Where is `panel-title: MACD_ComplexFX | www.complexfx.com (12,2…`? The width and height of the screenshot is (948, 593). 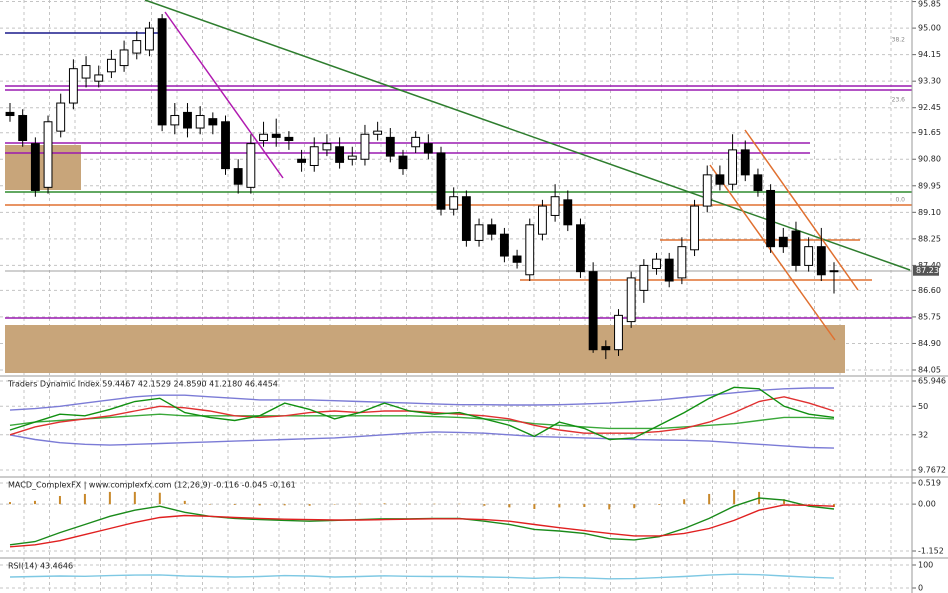
panel-title: MACD_ComplexFX | www.complexfx.com (12,2… is located at coordinates (152, 485).